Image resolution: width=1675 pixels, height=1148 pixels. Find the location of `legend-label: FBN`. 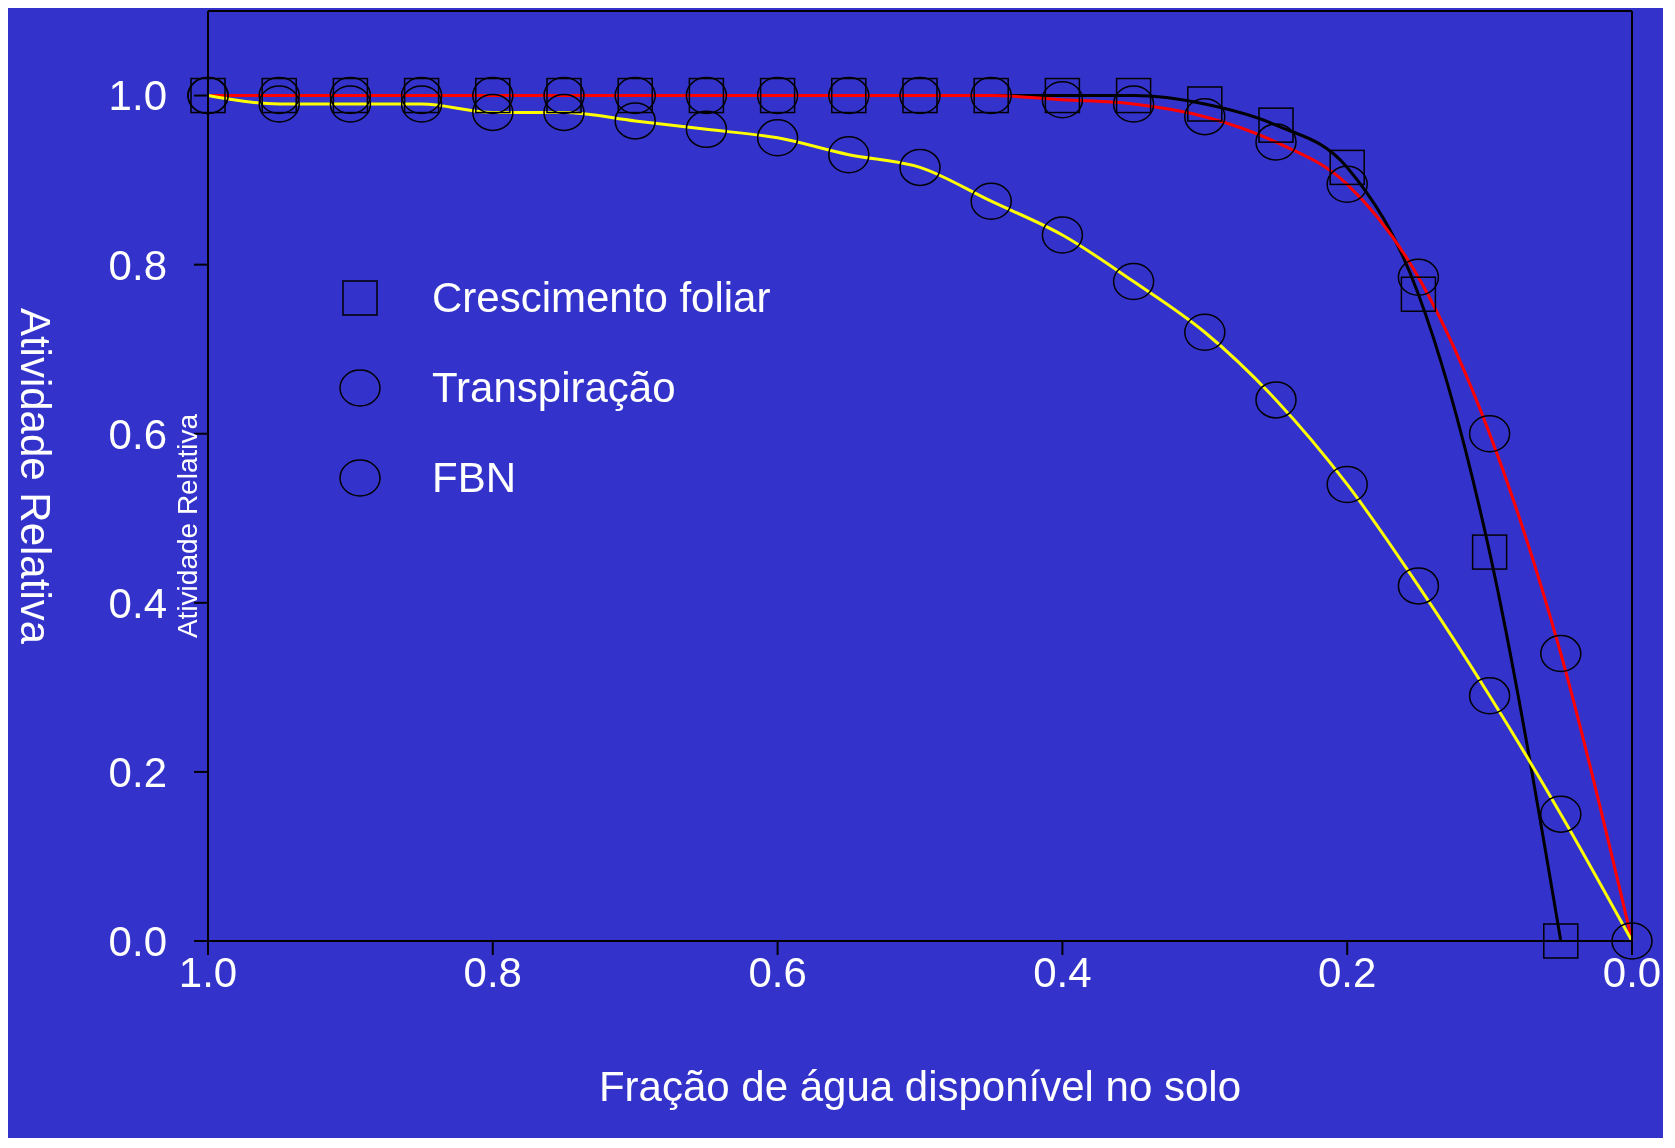

legend-label: FBN is located at coordinates (474, 478).